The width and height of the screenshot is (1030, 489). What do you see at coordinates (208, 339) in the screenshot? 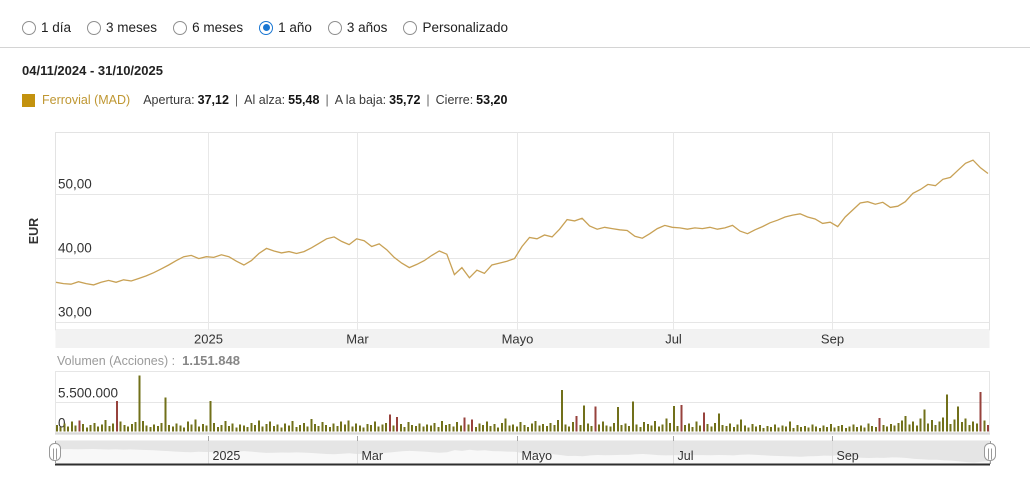
I see `xtick-label: 2025` at bounding box center [208, 339].